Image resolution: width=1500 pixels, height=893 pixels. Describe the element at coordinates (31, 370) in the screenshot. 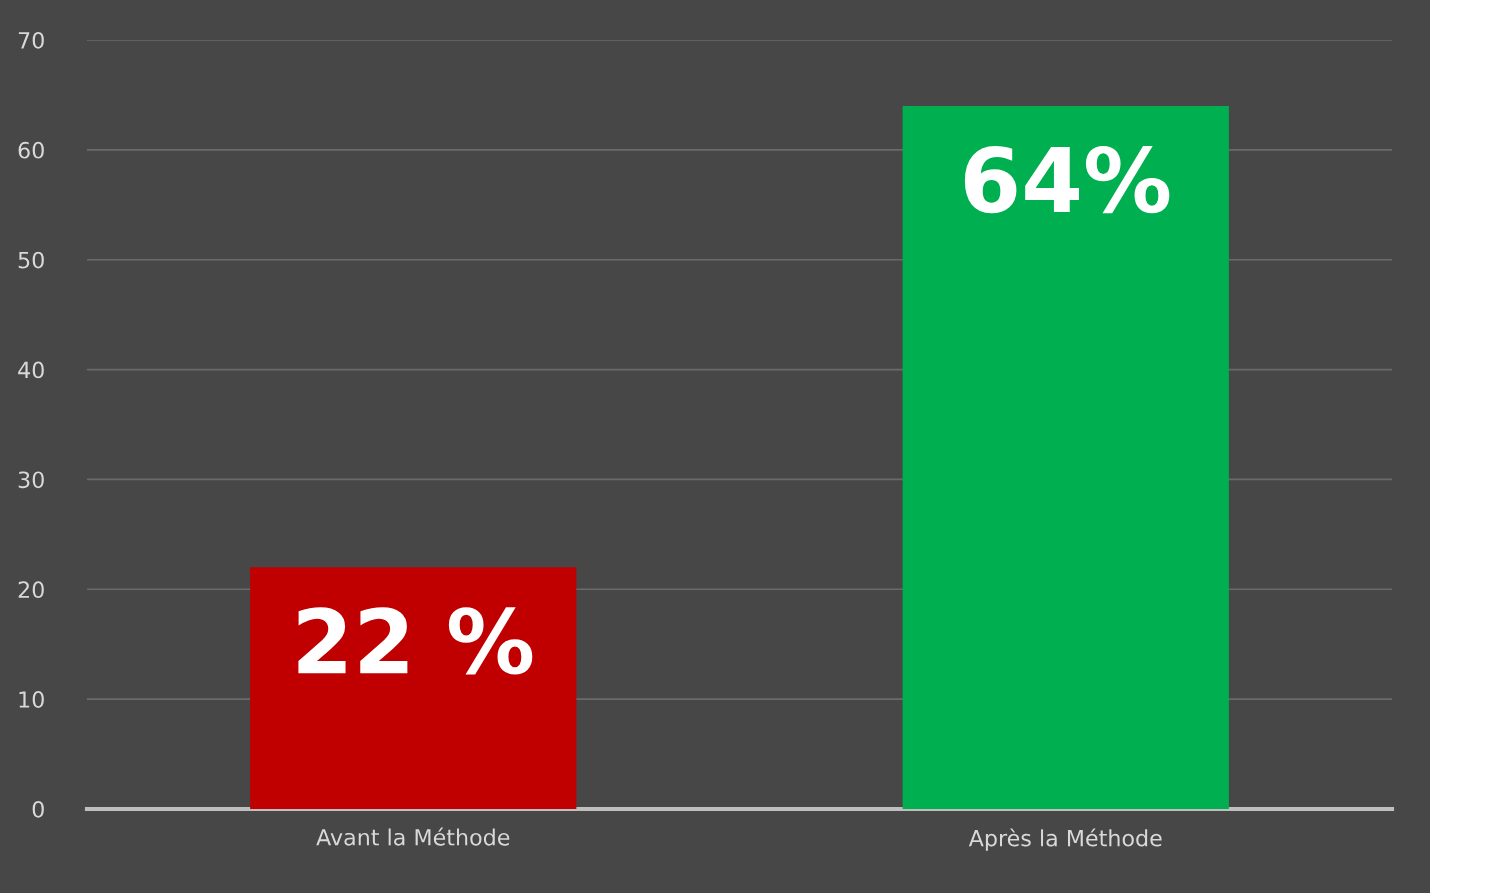

I see `y-tick-label: 40` at that location.